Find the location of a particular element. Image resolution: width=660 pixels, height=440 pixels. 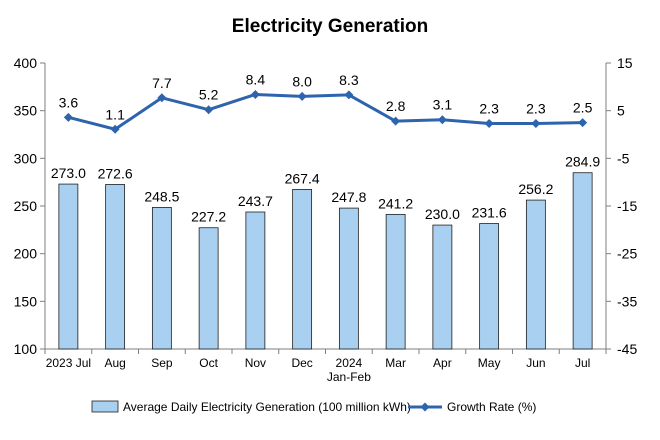

bar-data-label: 230.0 is located at coordinates (442, 214).